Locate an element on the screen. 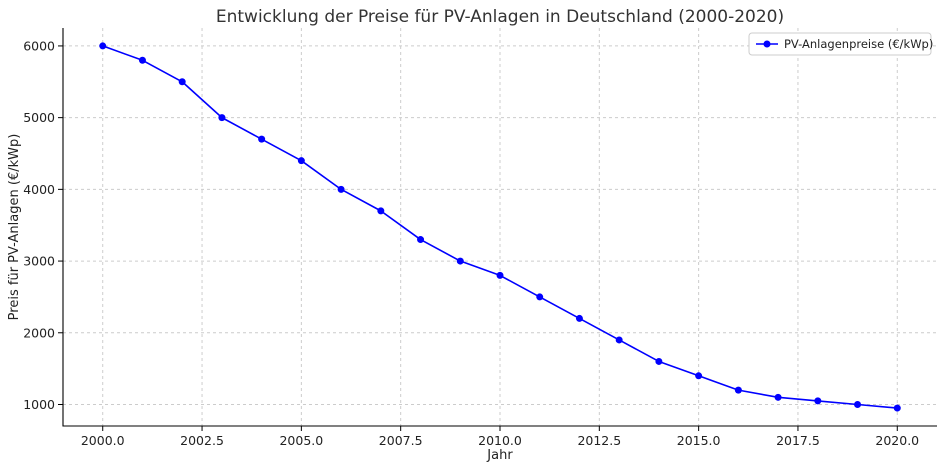 Image resolution: width=945 pixels, height=469 pixels. legend: PV-Anlagenpreise (€/kWp) is located at coordinates (840, 44).